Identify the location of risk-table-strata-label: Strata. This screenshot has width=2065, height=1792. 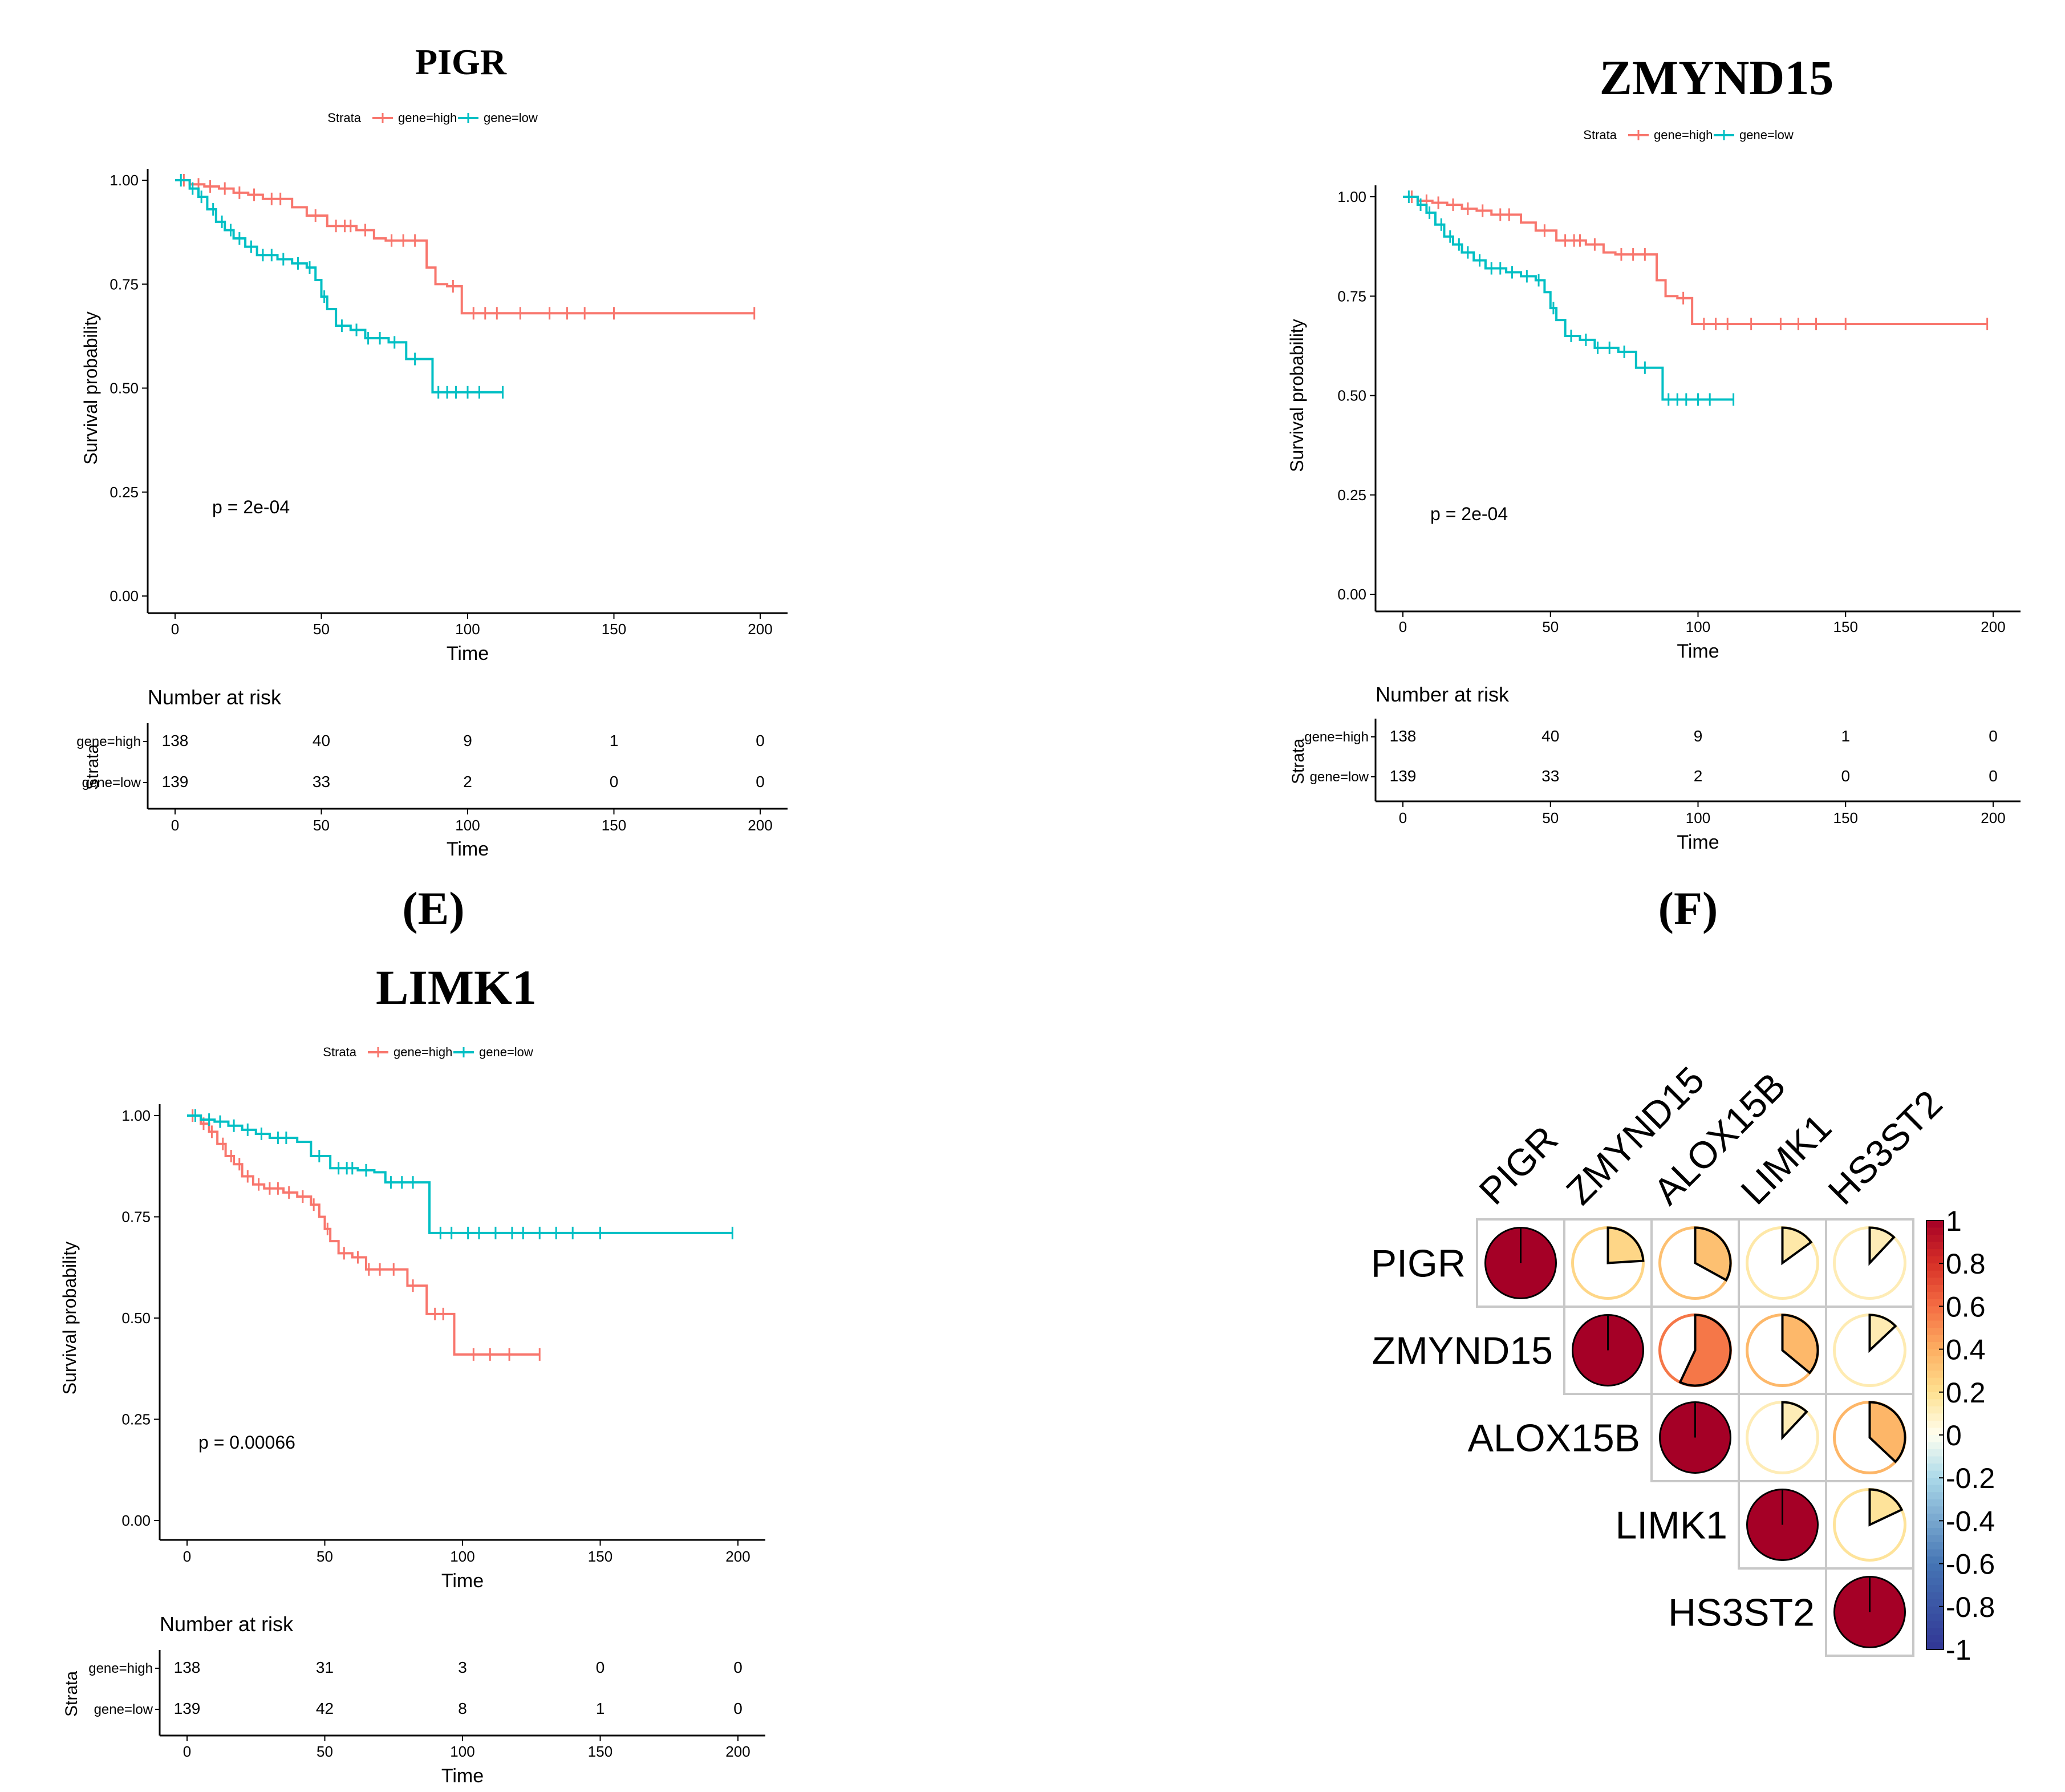
(71, 1694).